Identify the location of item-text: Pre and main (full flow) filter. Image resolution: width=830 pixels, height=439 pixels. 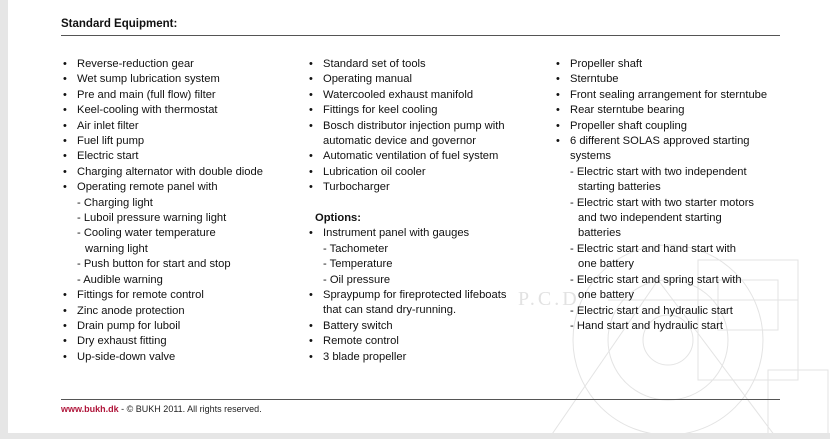
(146, 94).